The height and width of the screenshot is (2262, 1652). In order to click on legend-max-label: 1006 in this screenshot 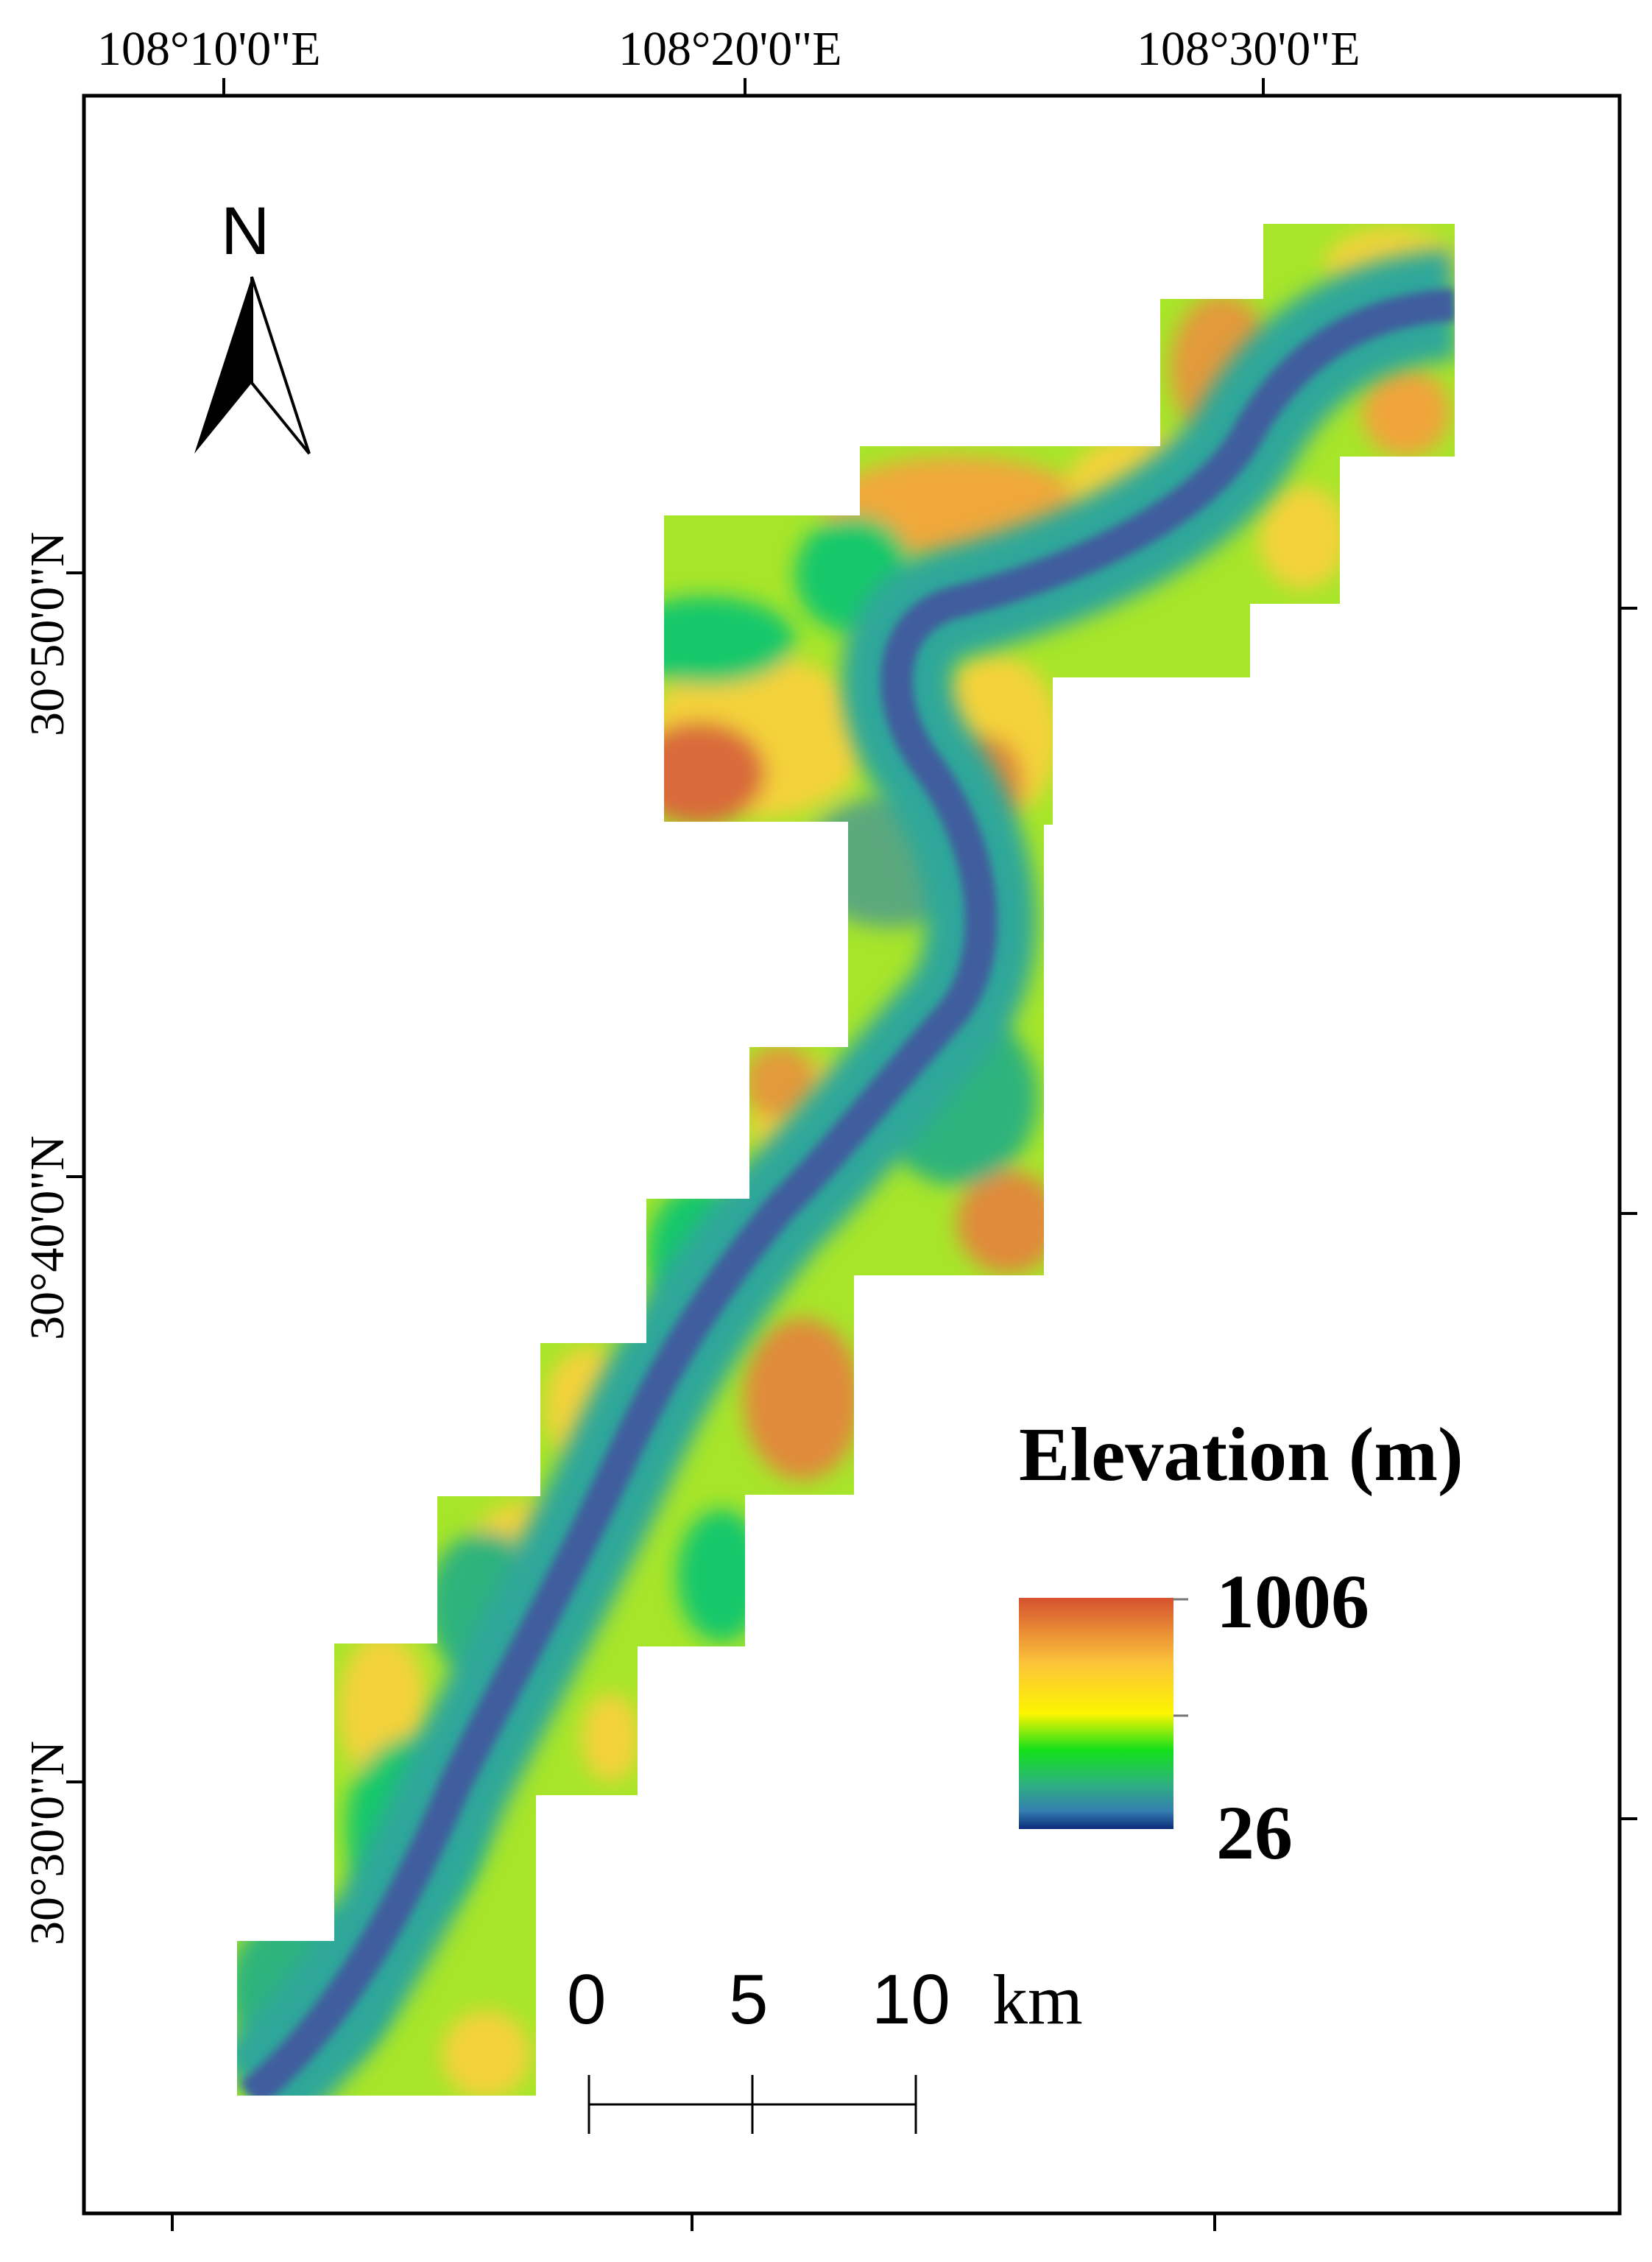, I will do `click(1292, 1602)`.